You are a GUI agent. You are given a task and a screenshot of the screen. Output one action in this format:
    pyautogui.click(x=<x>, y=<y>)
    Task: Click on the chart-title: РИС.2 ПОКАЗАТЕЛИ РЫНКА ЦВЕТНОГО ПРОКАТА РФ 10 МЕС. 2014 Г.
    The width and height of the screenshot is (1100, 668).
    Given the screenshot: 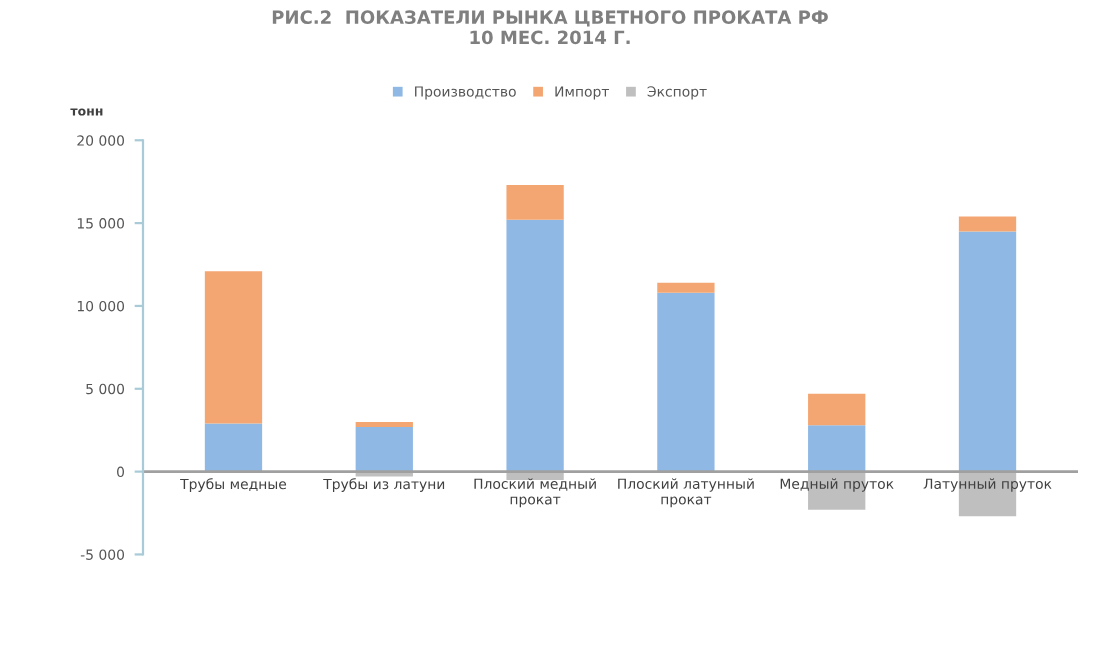 What is the action you would take?
    pyautogui.click(x=550, y=27)
    